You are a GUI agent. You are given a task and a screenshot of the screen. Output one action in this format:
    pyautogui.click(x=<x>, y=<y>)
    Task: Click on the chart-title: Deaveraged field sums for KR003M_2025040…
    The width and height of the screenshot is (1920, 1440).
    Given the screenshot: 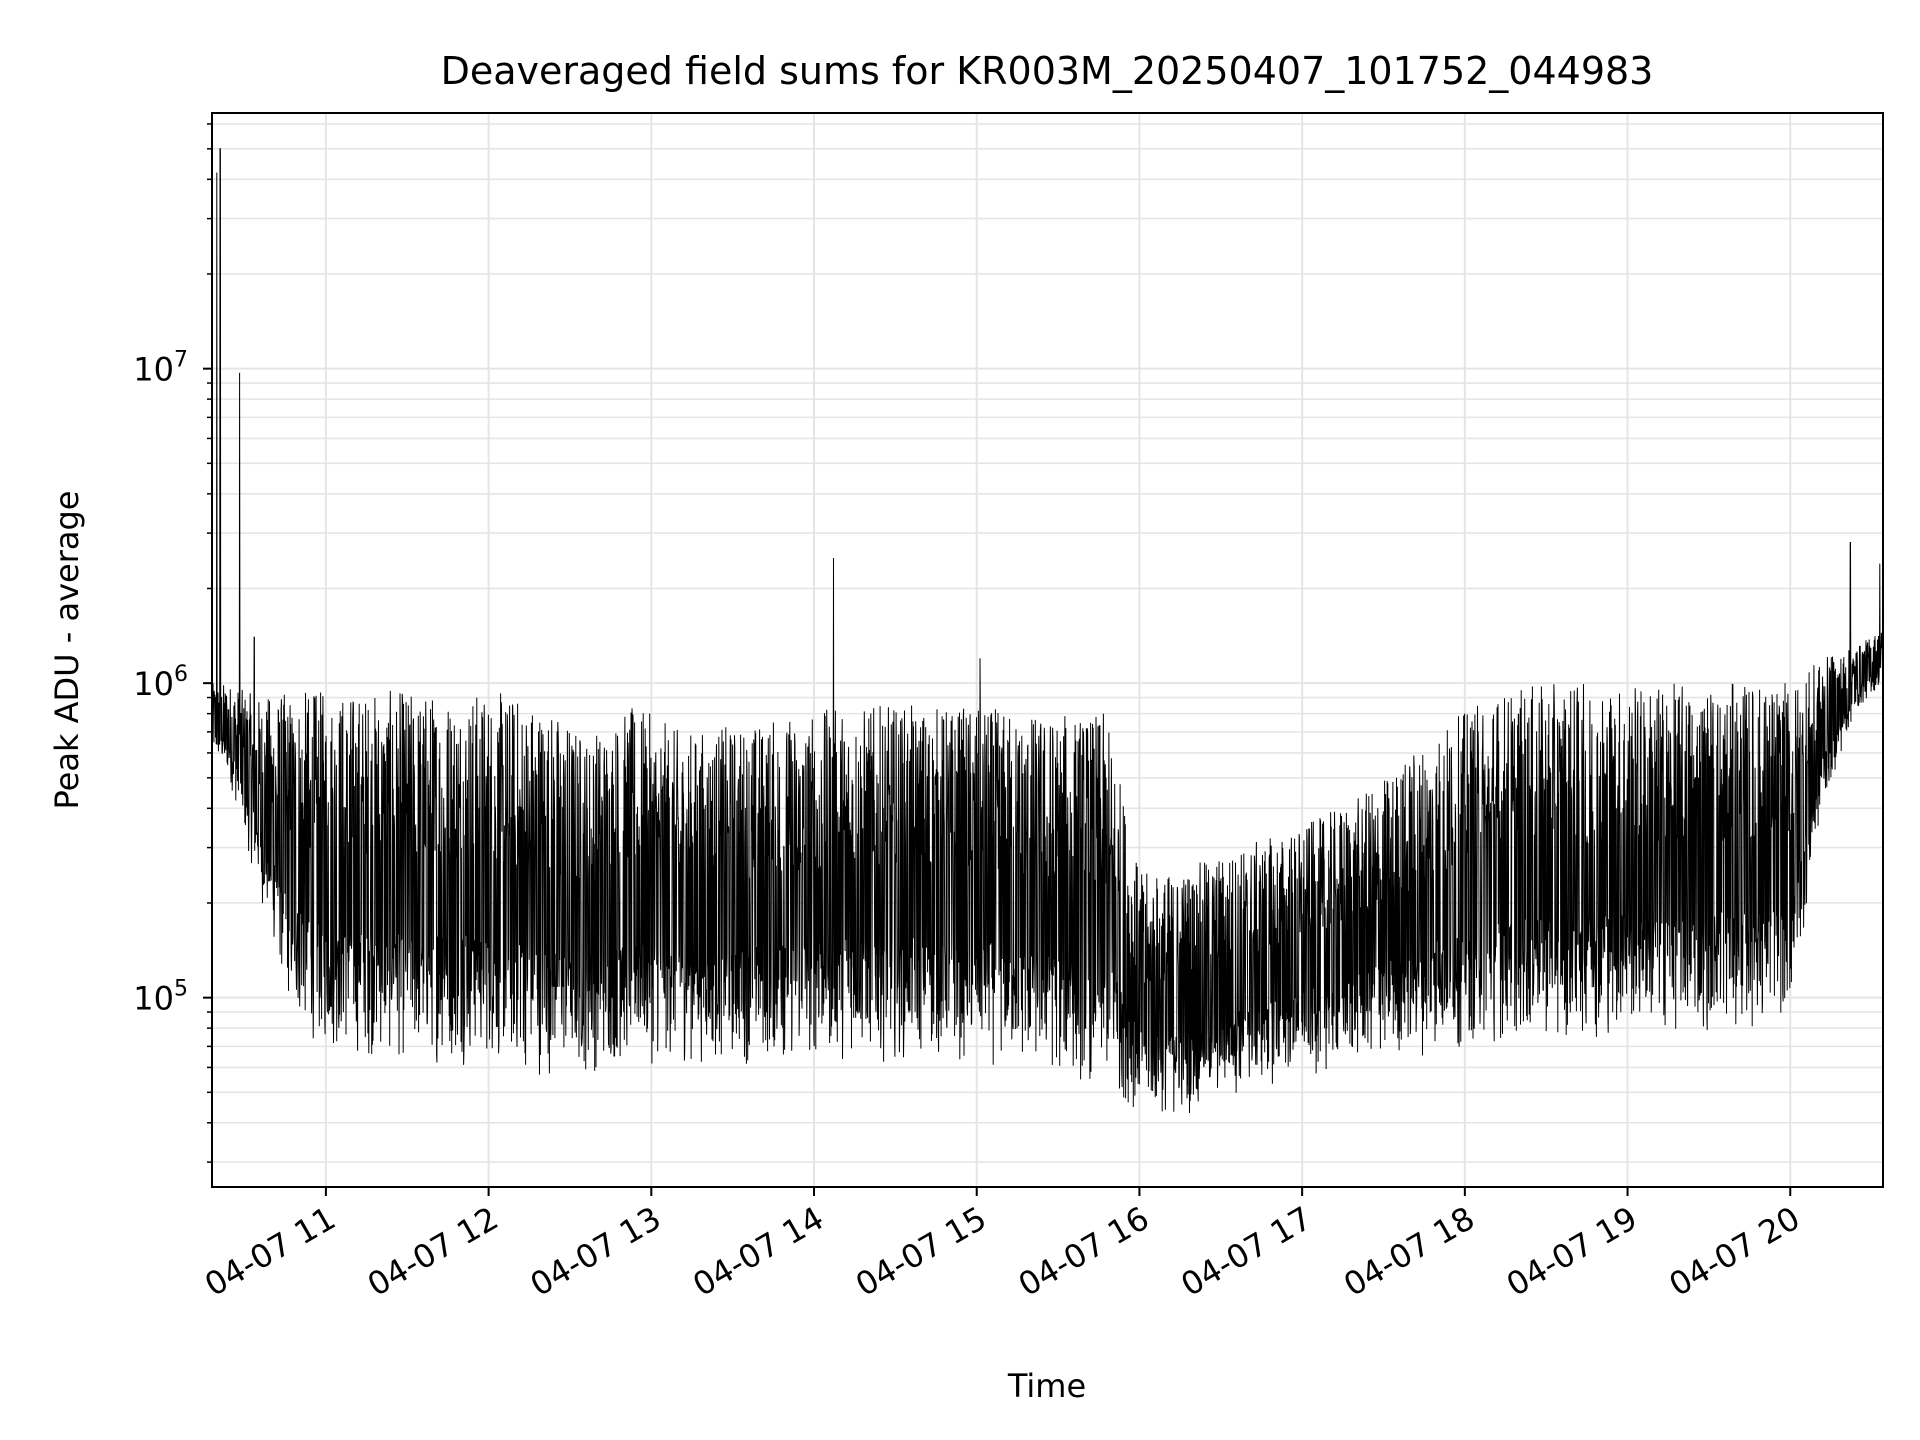 What is the action you would take?
    pyautogui.click(x=1047, y=71)
    